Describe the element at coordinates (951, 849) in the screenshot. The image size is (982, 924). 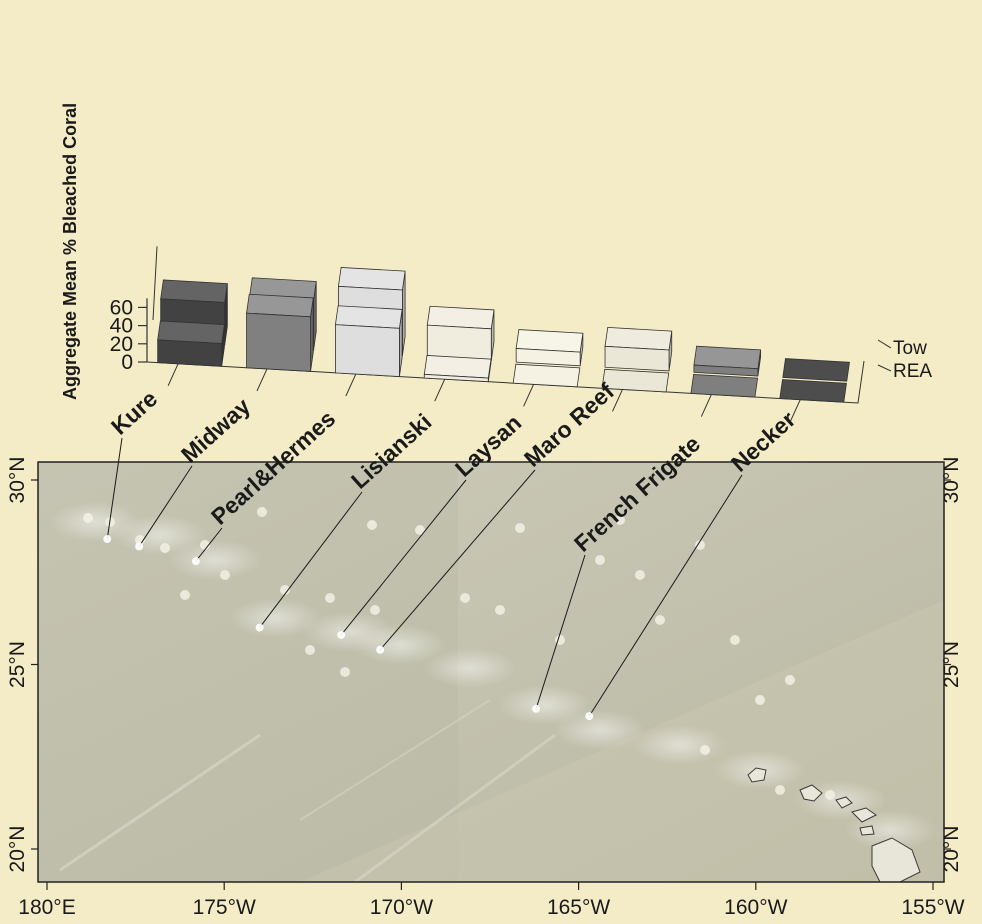
I see `lat-tick-label-right: 20°N` at that location.